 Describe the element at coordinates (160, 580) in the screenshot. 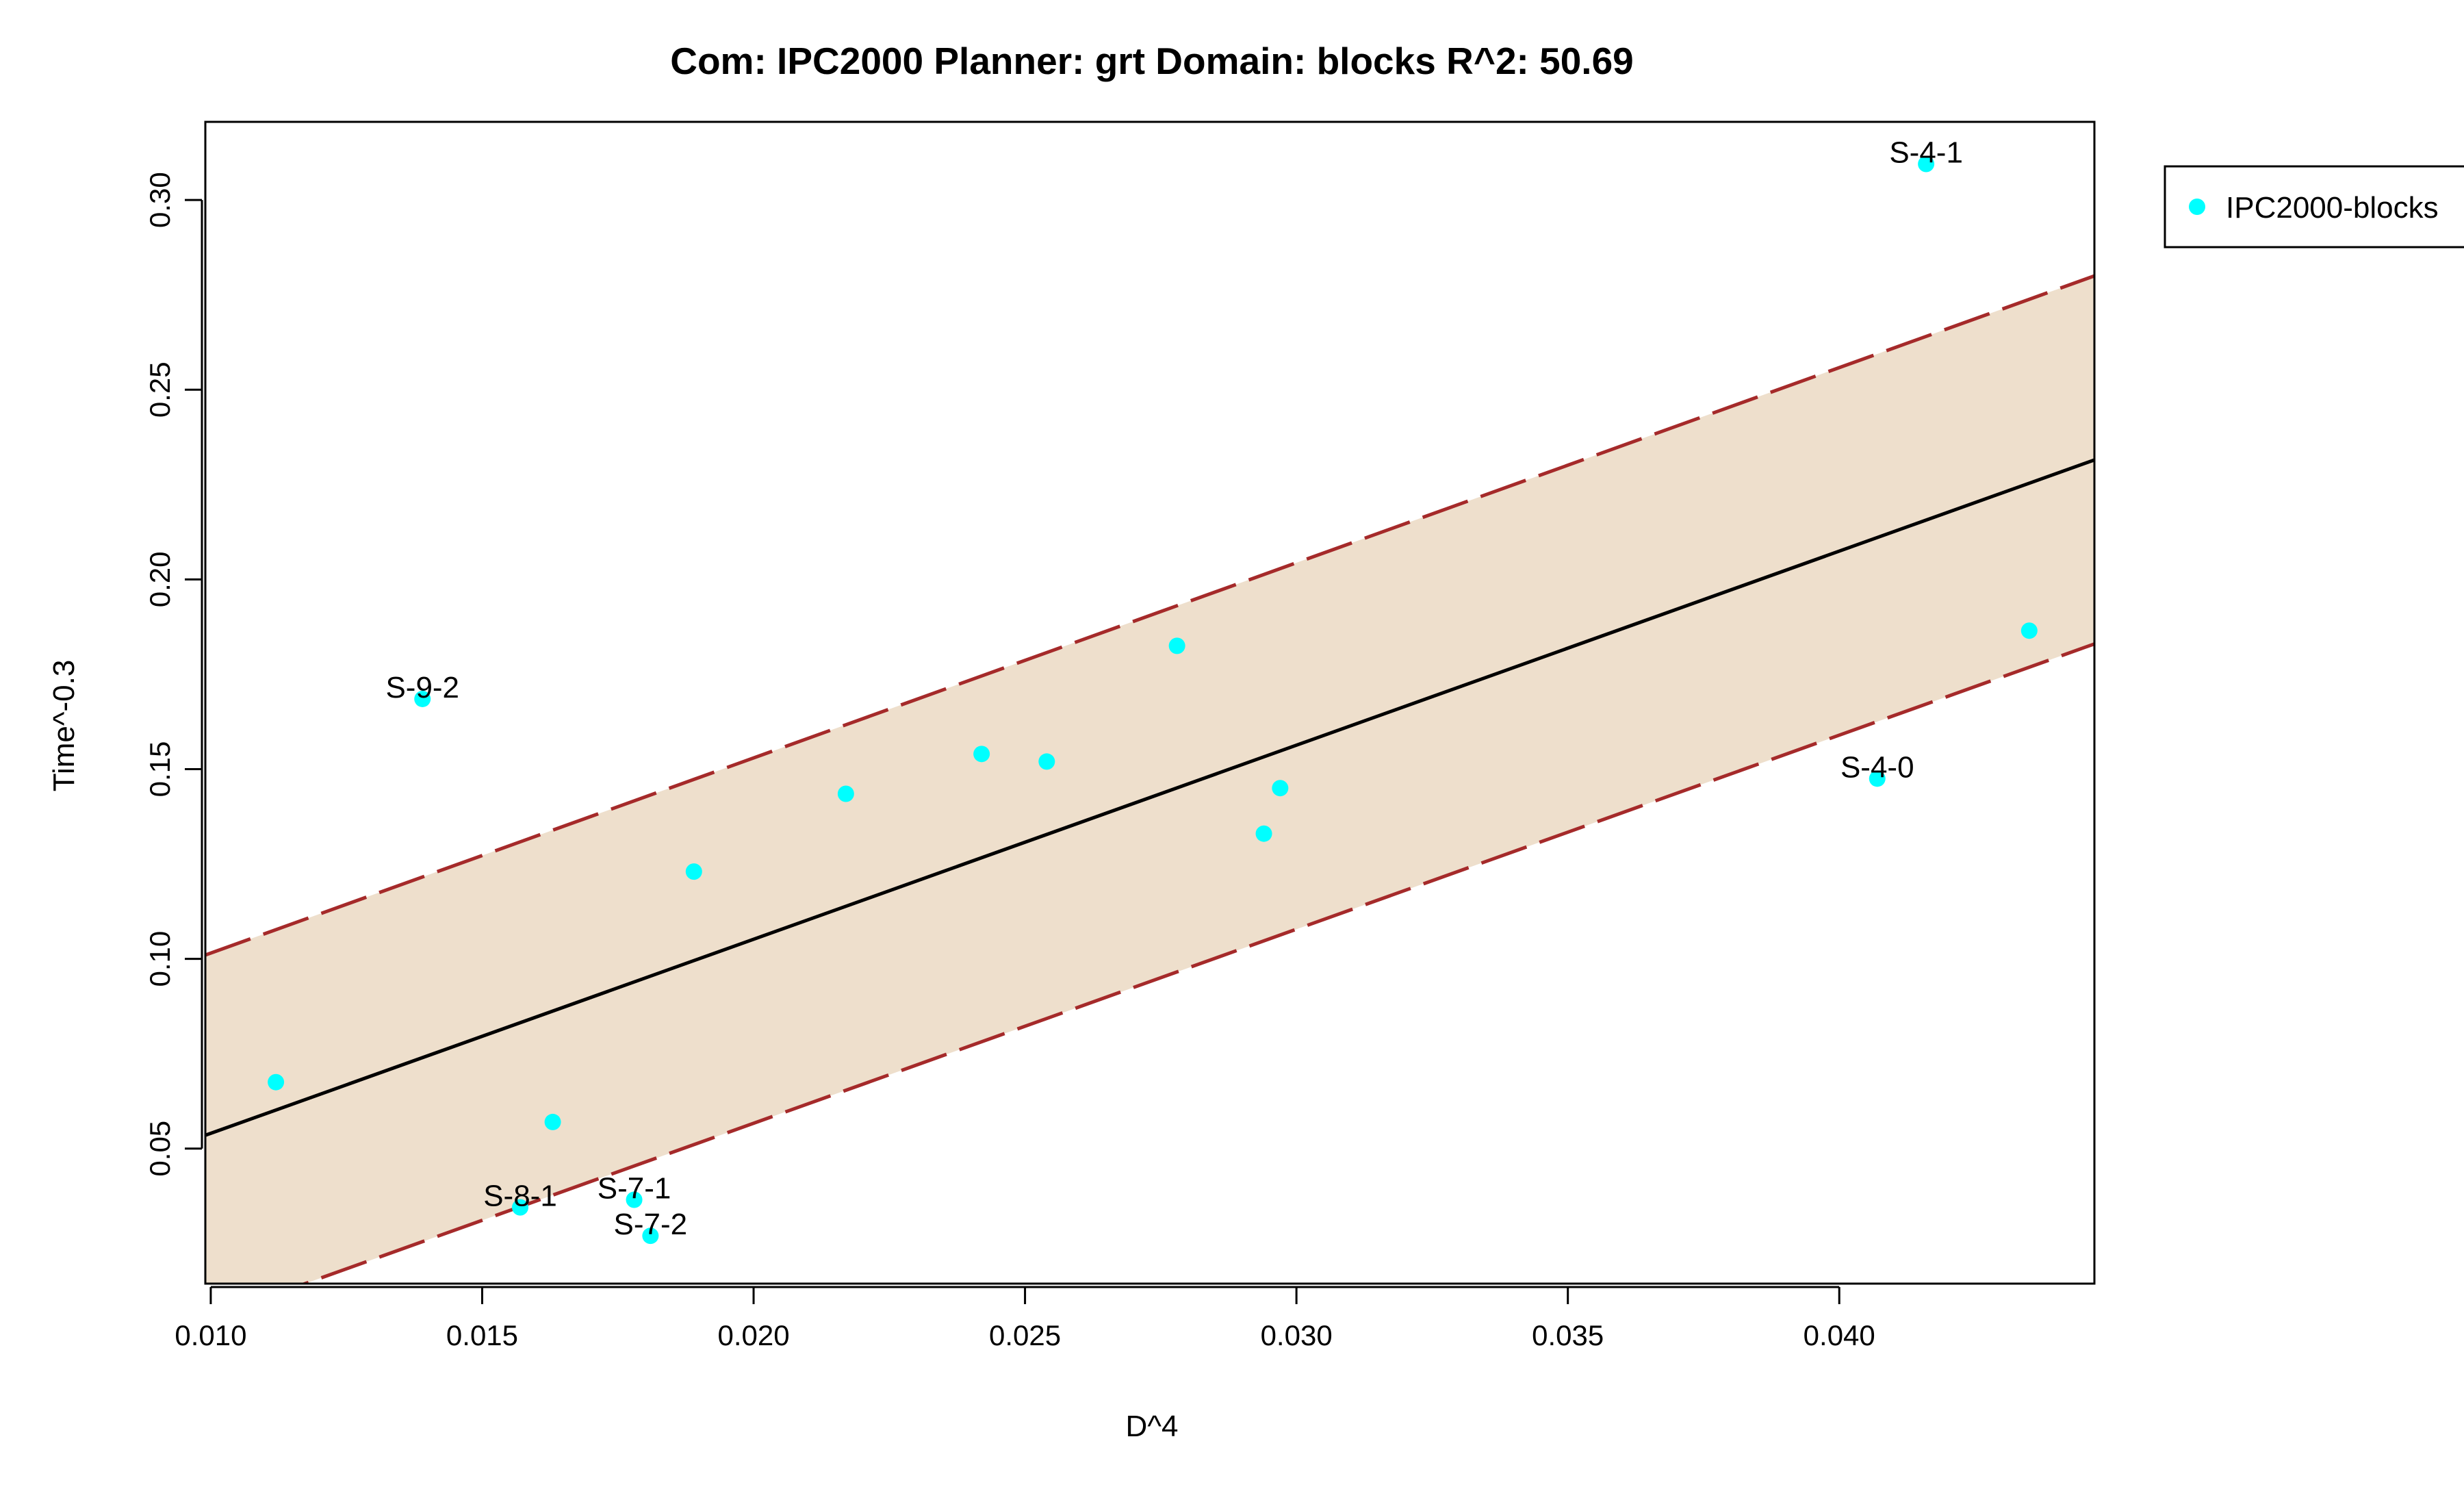

I see `y-tick-label: 0.20` at that location.